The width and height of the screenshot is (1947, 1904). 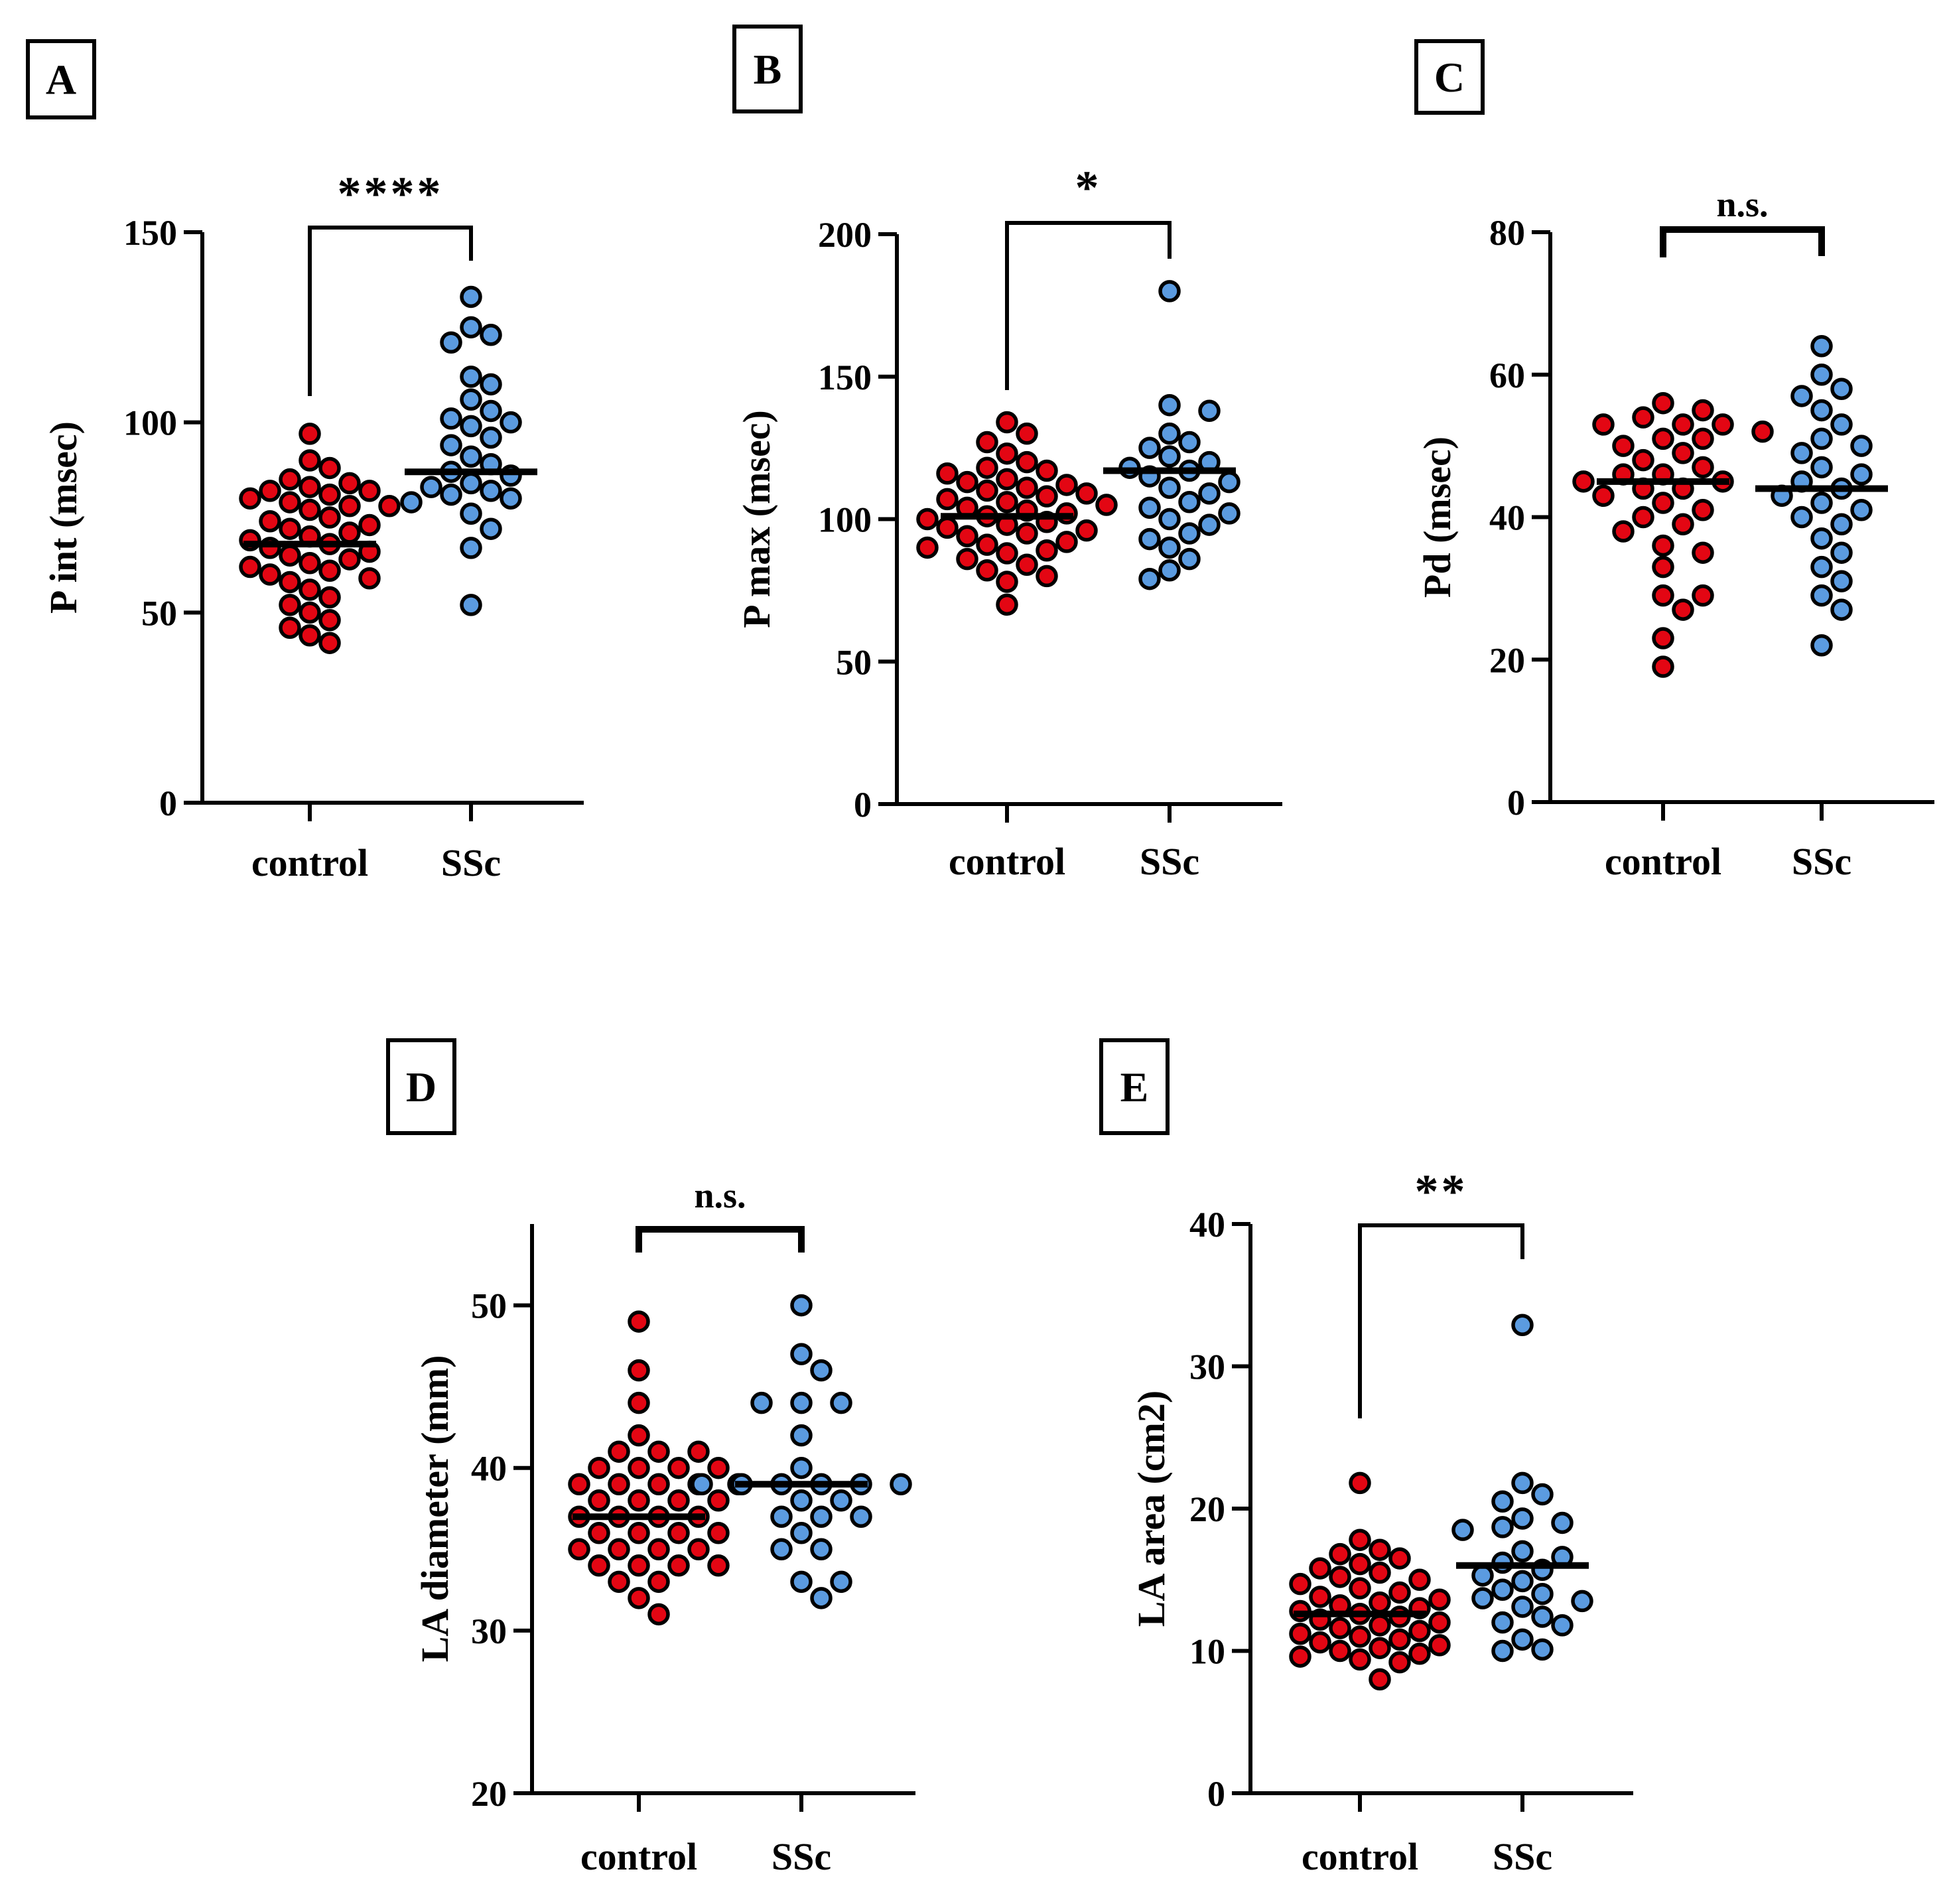 I want to click on y-tick-label: 40, so click(x=1207, y=1225).